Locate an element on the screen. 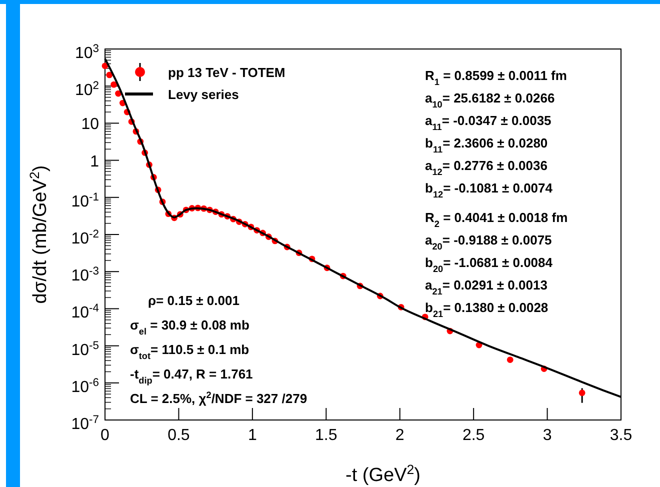  y-tick-label: 10$^{-7}$ is located at coordinates (85, 423).